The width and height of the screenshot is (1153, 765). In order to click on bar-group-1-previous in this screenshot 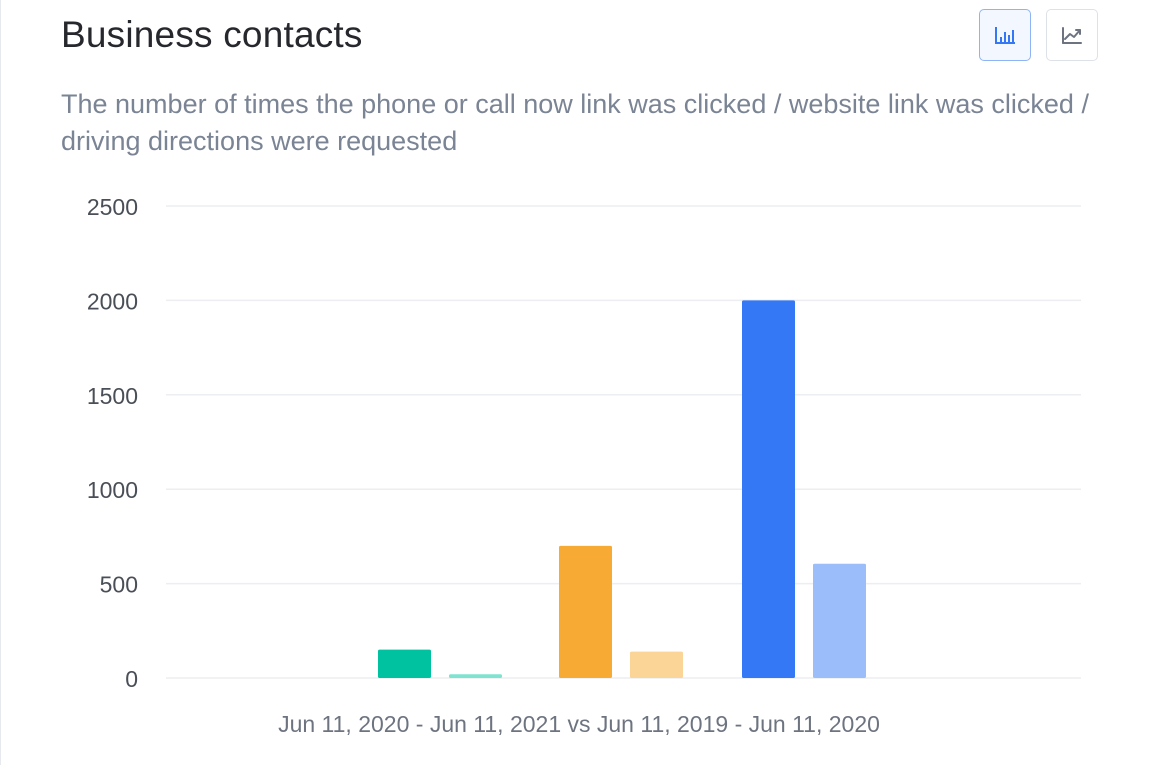, I will do `click(475, 676)`.